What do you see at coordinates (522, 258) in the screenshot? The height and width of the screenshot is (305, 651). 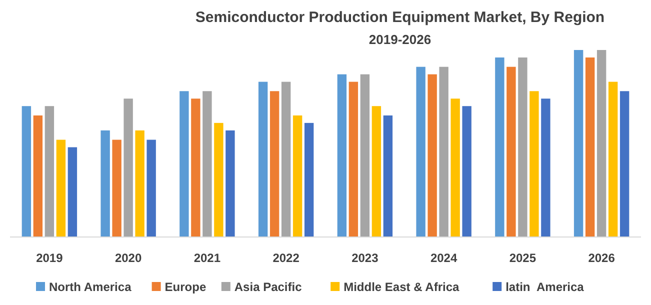 I see `x-tick-label: 2025` at bounding box center [522, 258].